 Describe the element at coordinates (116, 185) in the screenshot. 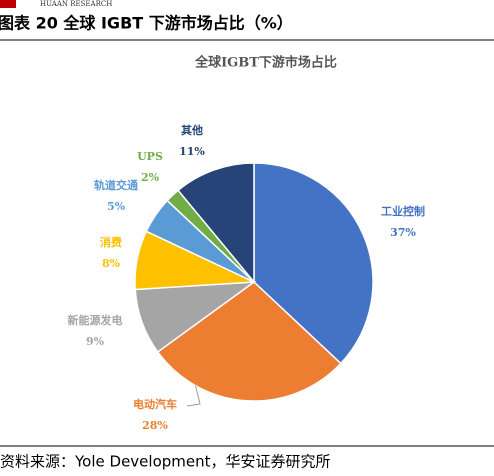

I see `slice-label: 轨道交通` at that location.